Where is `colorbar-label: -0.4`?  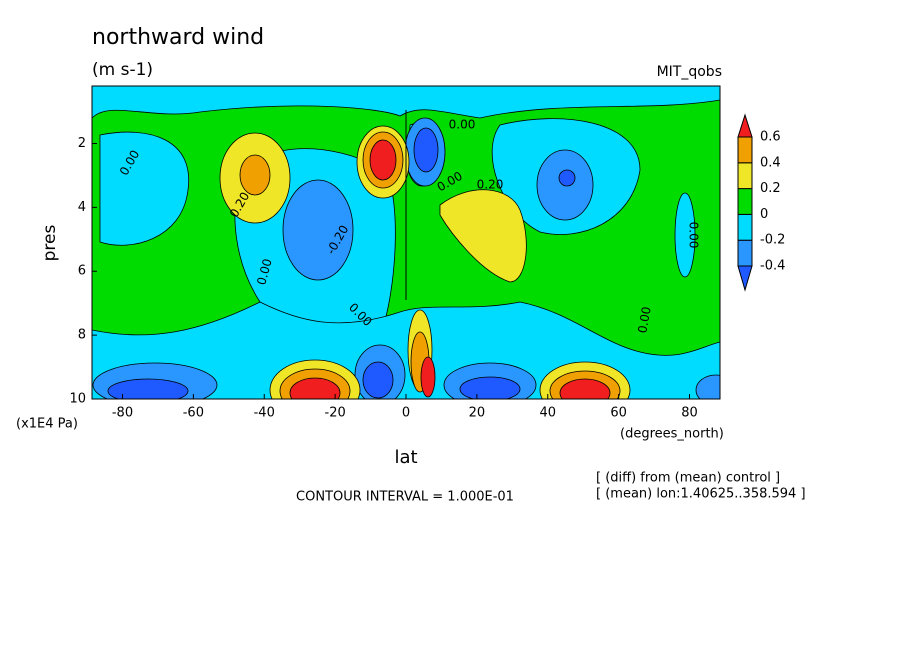 colorbar-label: -0.4 is located at coordinates (772, 266).